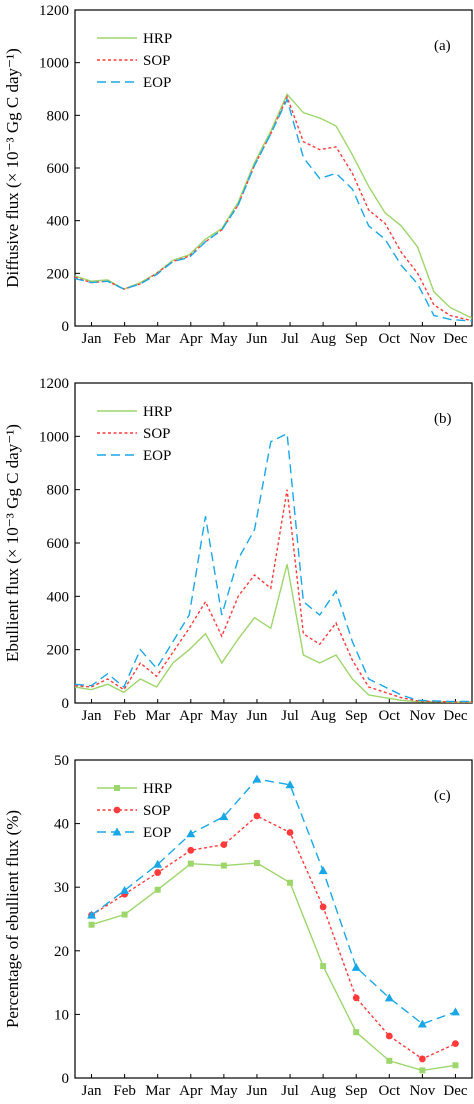  I want to click on y-axis-title: Diffusive flux (× 10⁻³ Gg C day⁻¹), so click(12, 168).